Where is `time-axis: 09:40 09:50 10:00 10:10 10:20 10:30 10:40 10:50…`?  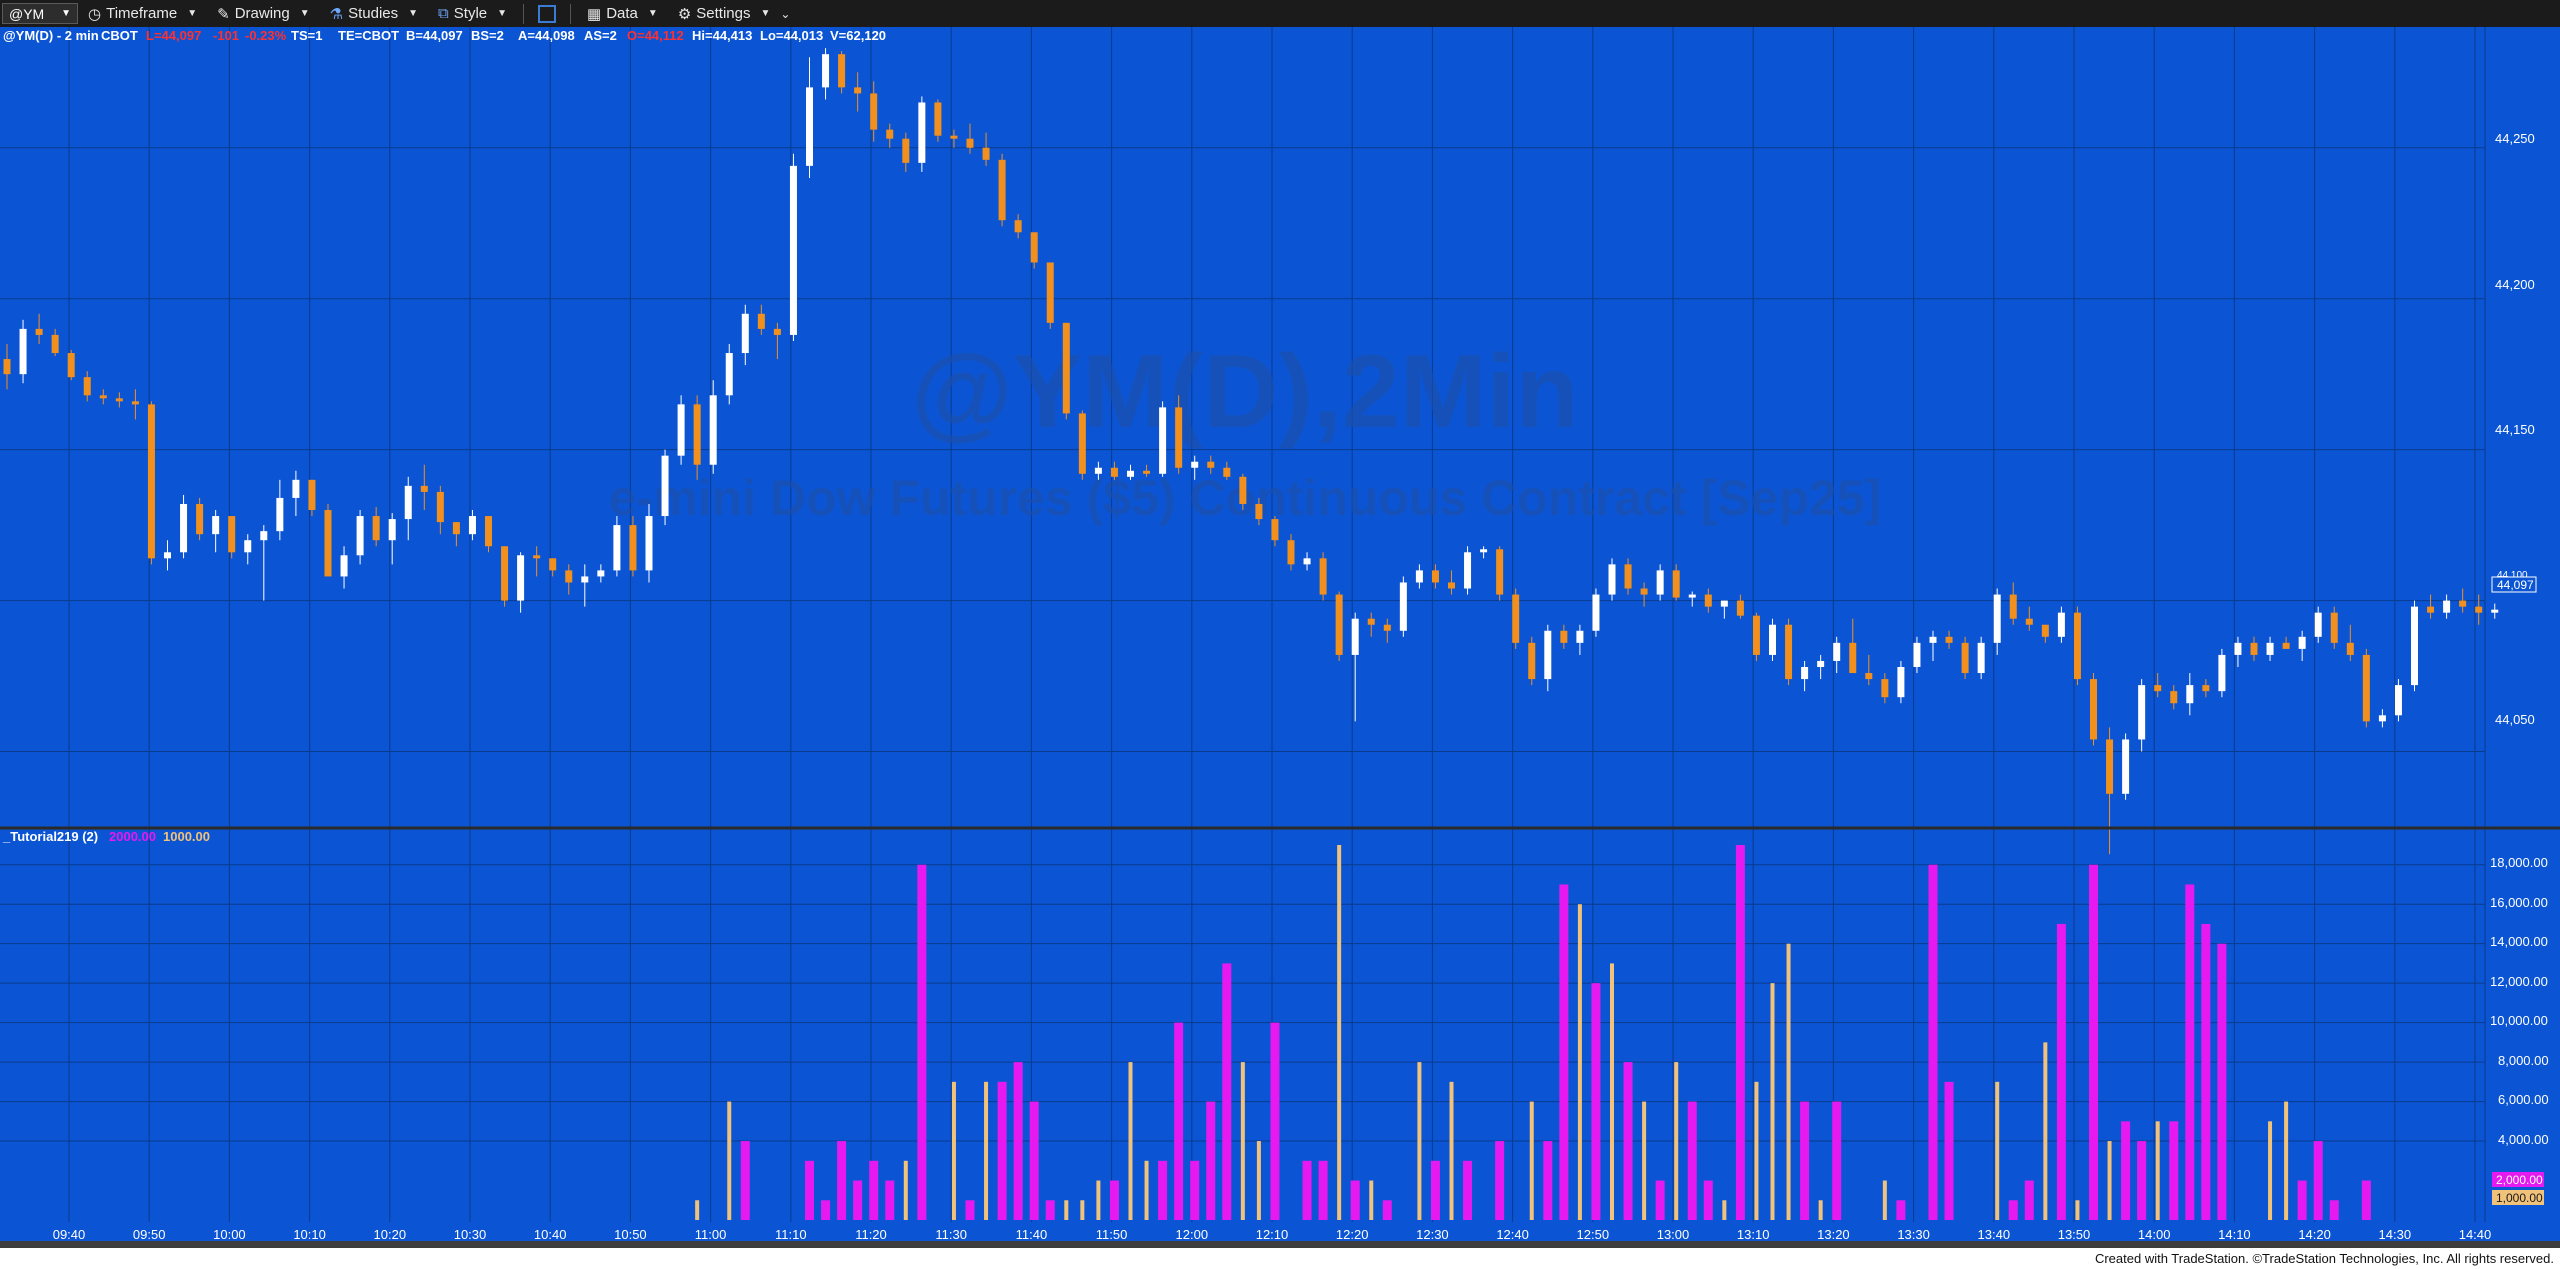
time-axis: 09:40 09:50 10:00 10:10 10:20 10:30 10:40 10:50… is located at coordinates (1272, 1234).